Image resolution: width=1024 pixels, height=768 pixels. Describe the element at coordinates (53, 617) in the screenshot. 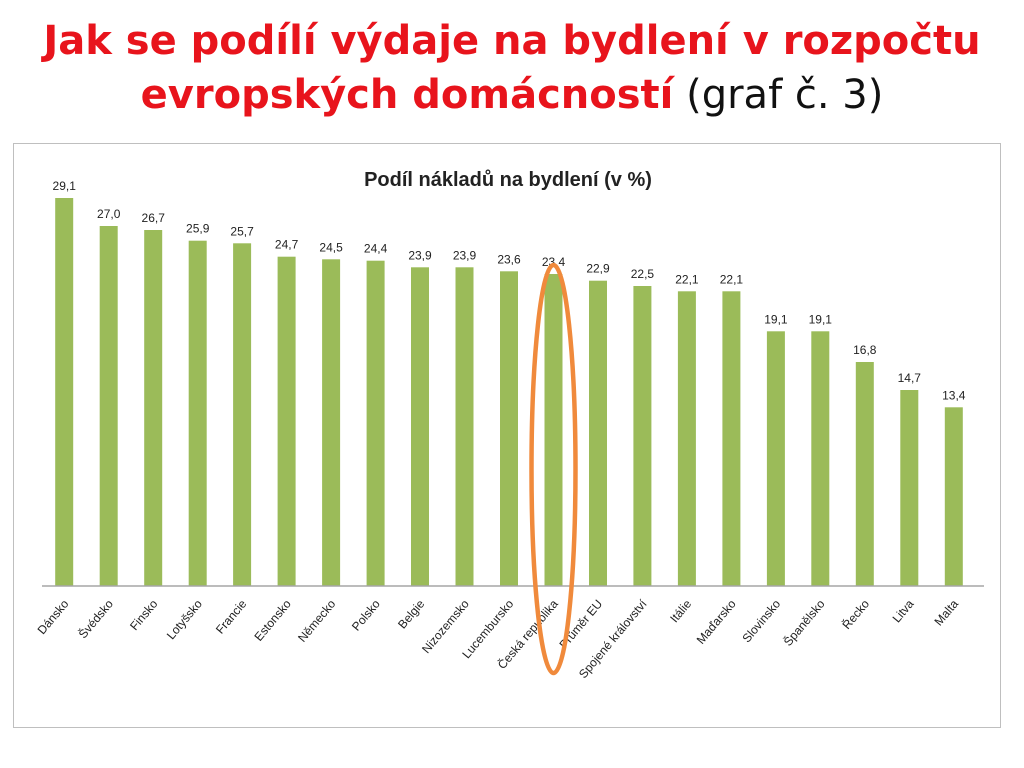

I see `x-tick-label: Dánsko` at that location.